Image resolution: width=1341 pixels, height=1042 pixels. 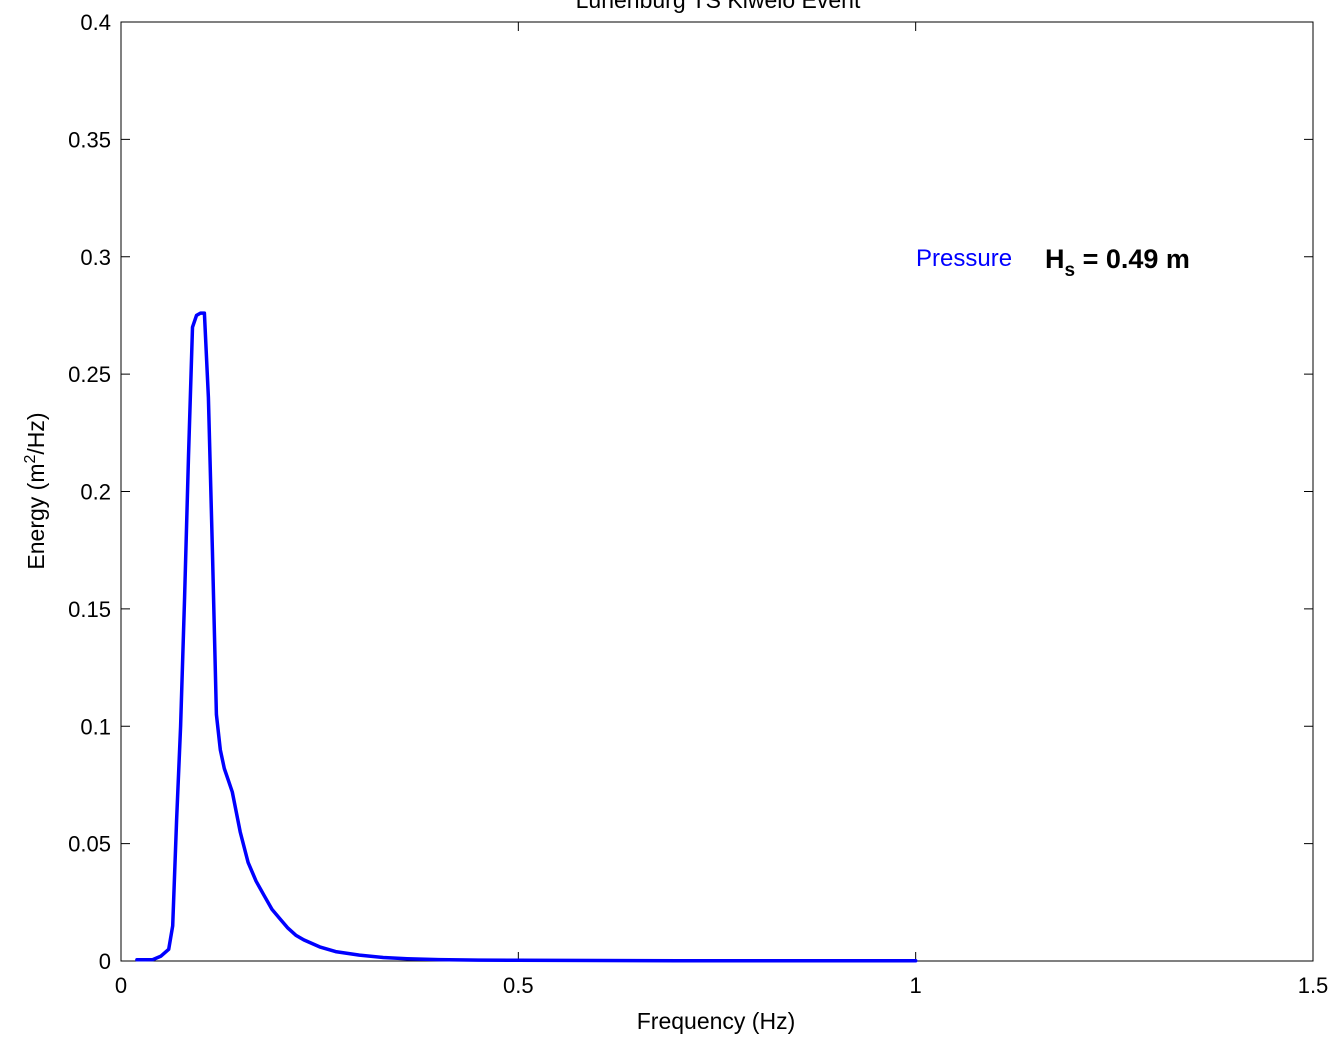 What do you see at coordinates (1313, 985) in the screenshot?
I see `x-tick-label: 1.5` at bounding box center [1313, 985].